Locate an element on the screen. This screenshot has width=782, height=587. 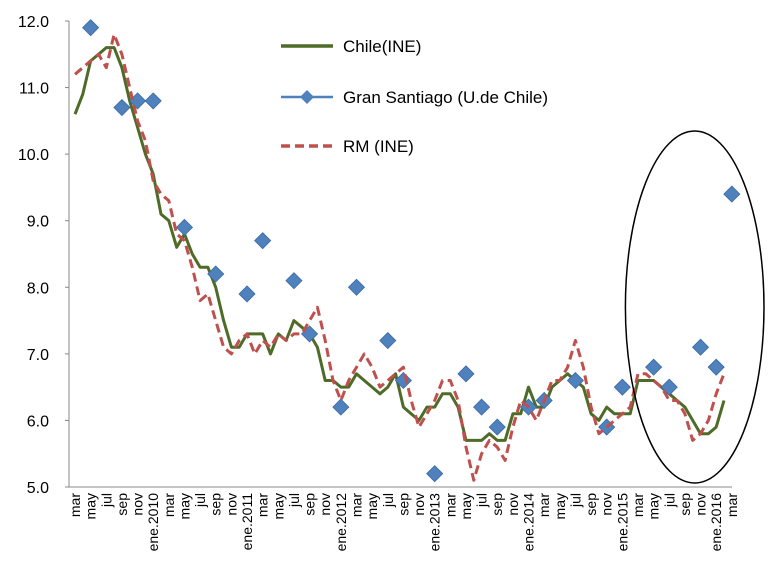
legend-label: RM (INE) is located at coordinates (378, 146).